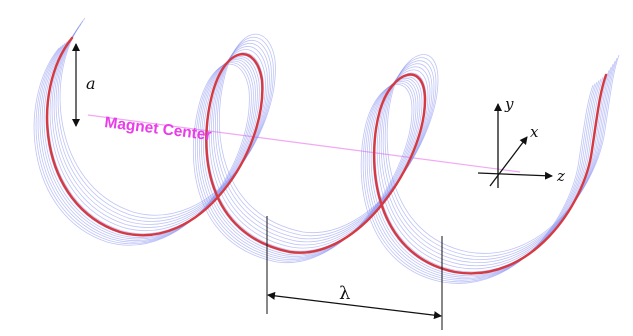  I want to click on amplitude-label: a, so click(91, 83).